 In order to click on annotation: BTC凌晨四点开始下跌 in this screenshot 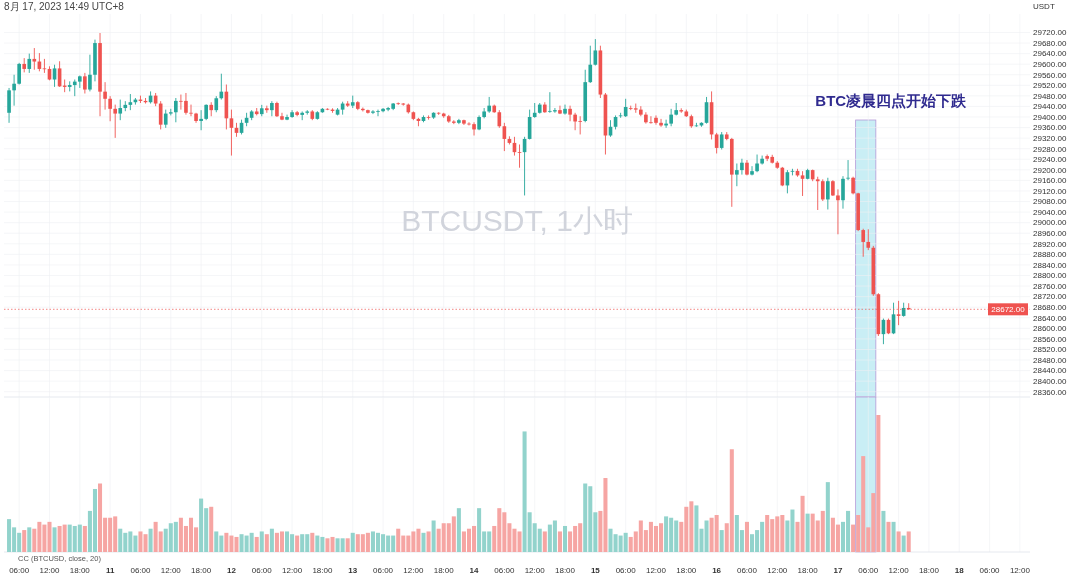, I will do `click(891, 100)`.